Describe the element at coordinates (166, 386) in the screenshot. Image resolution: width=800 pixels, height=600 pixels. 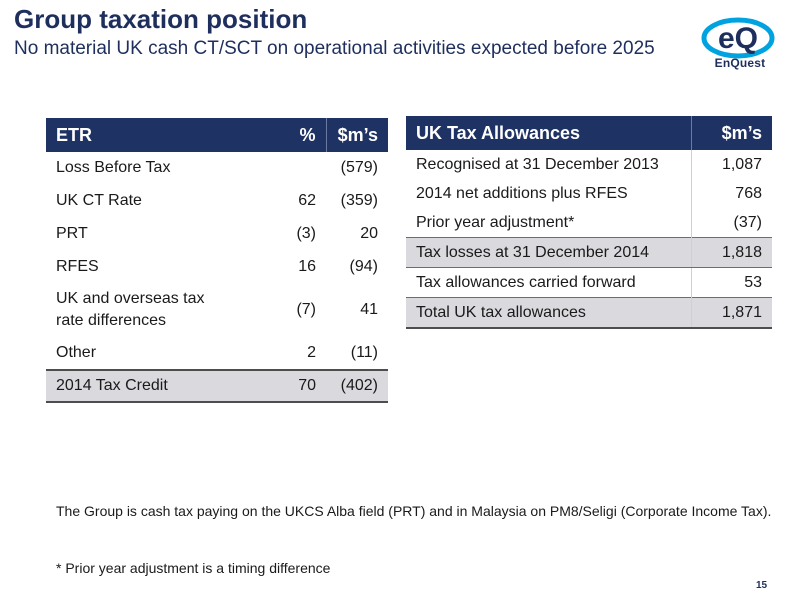
I see `etr-row-label: 2014 Tax Credit` at that location.